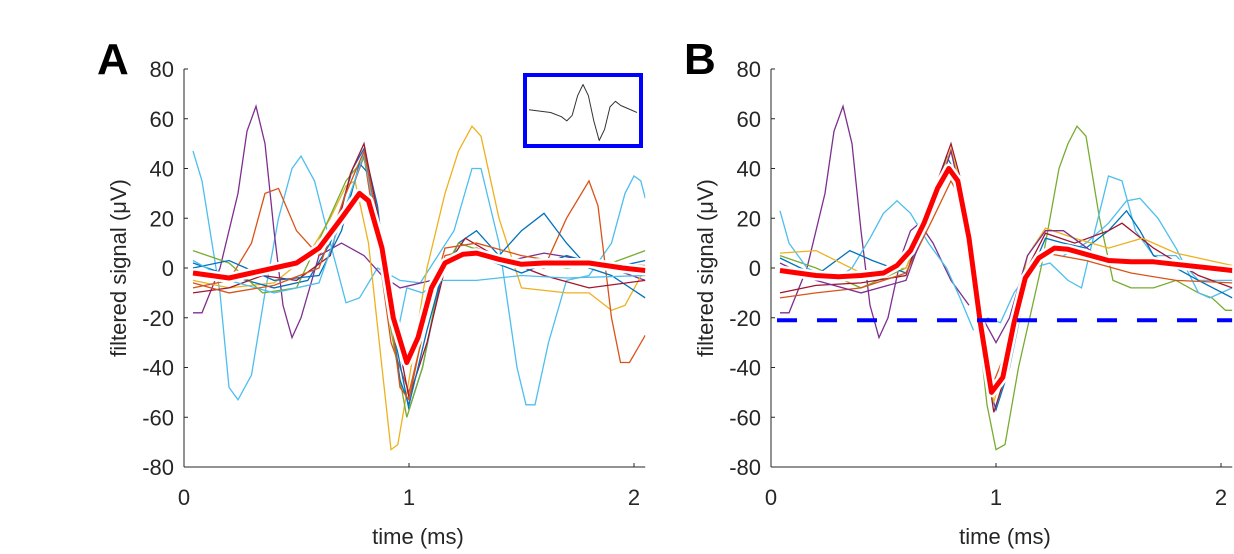 This screenshot has width=1234, height=554. Describe the element at coordinates (1005, 536) in the screenshot. I see `panel-b-xlabel: time (ms)` at that location.